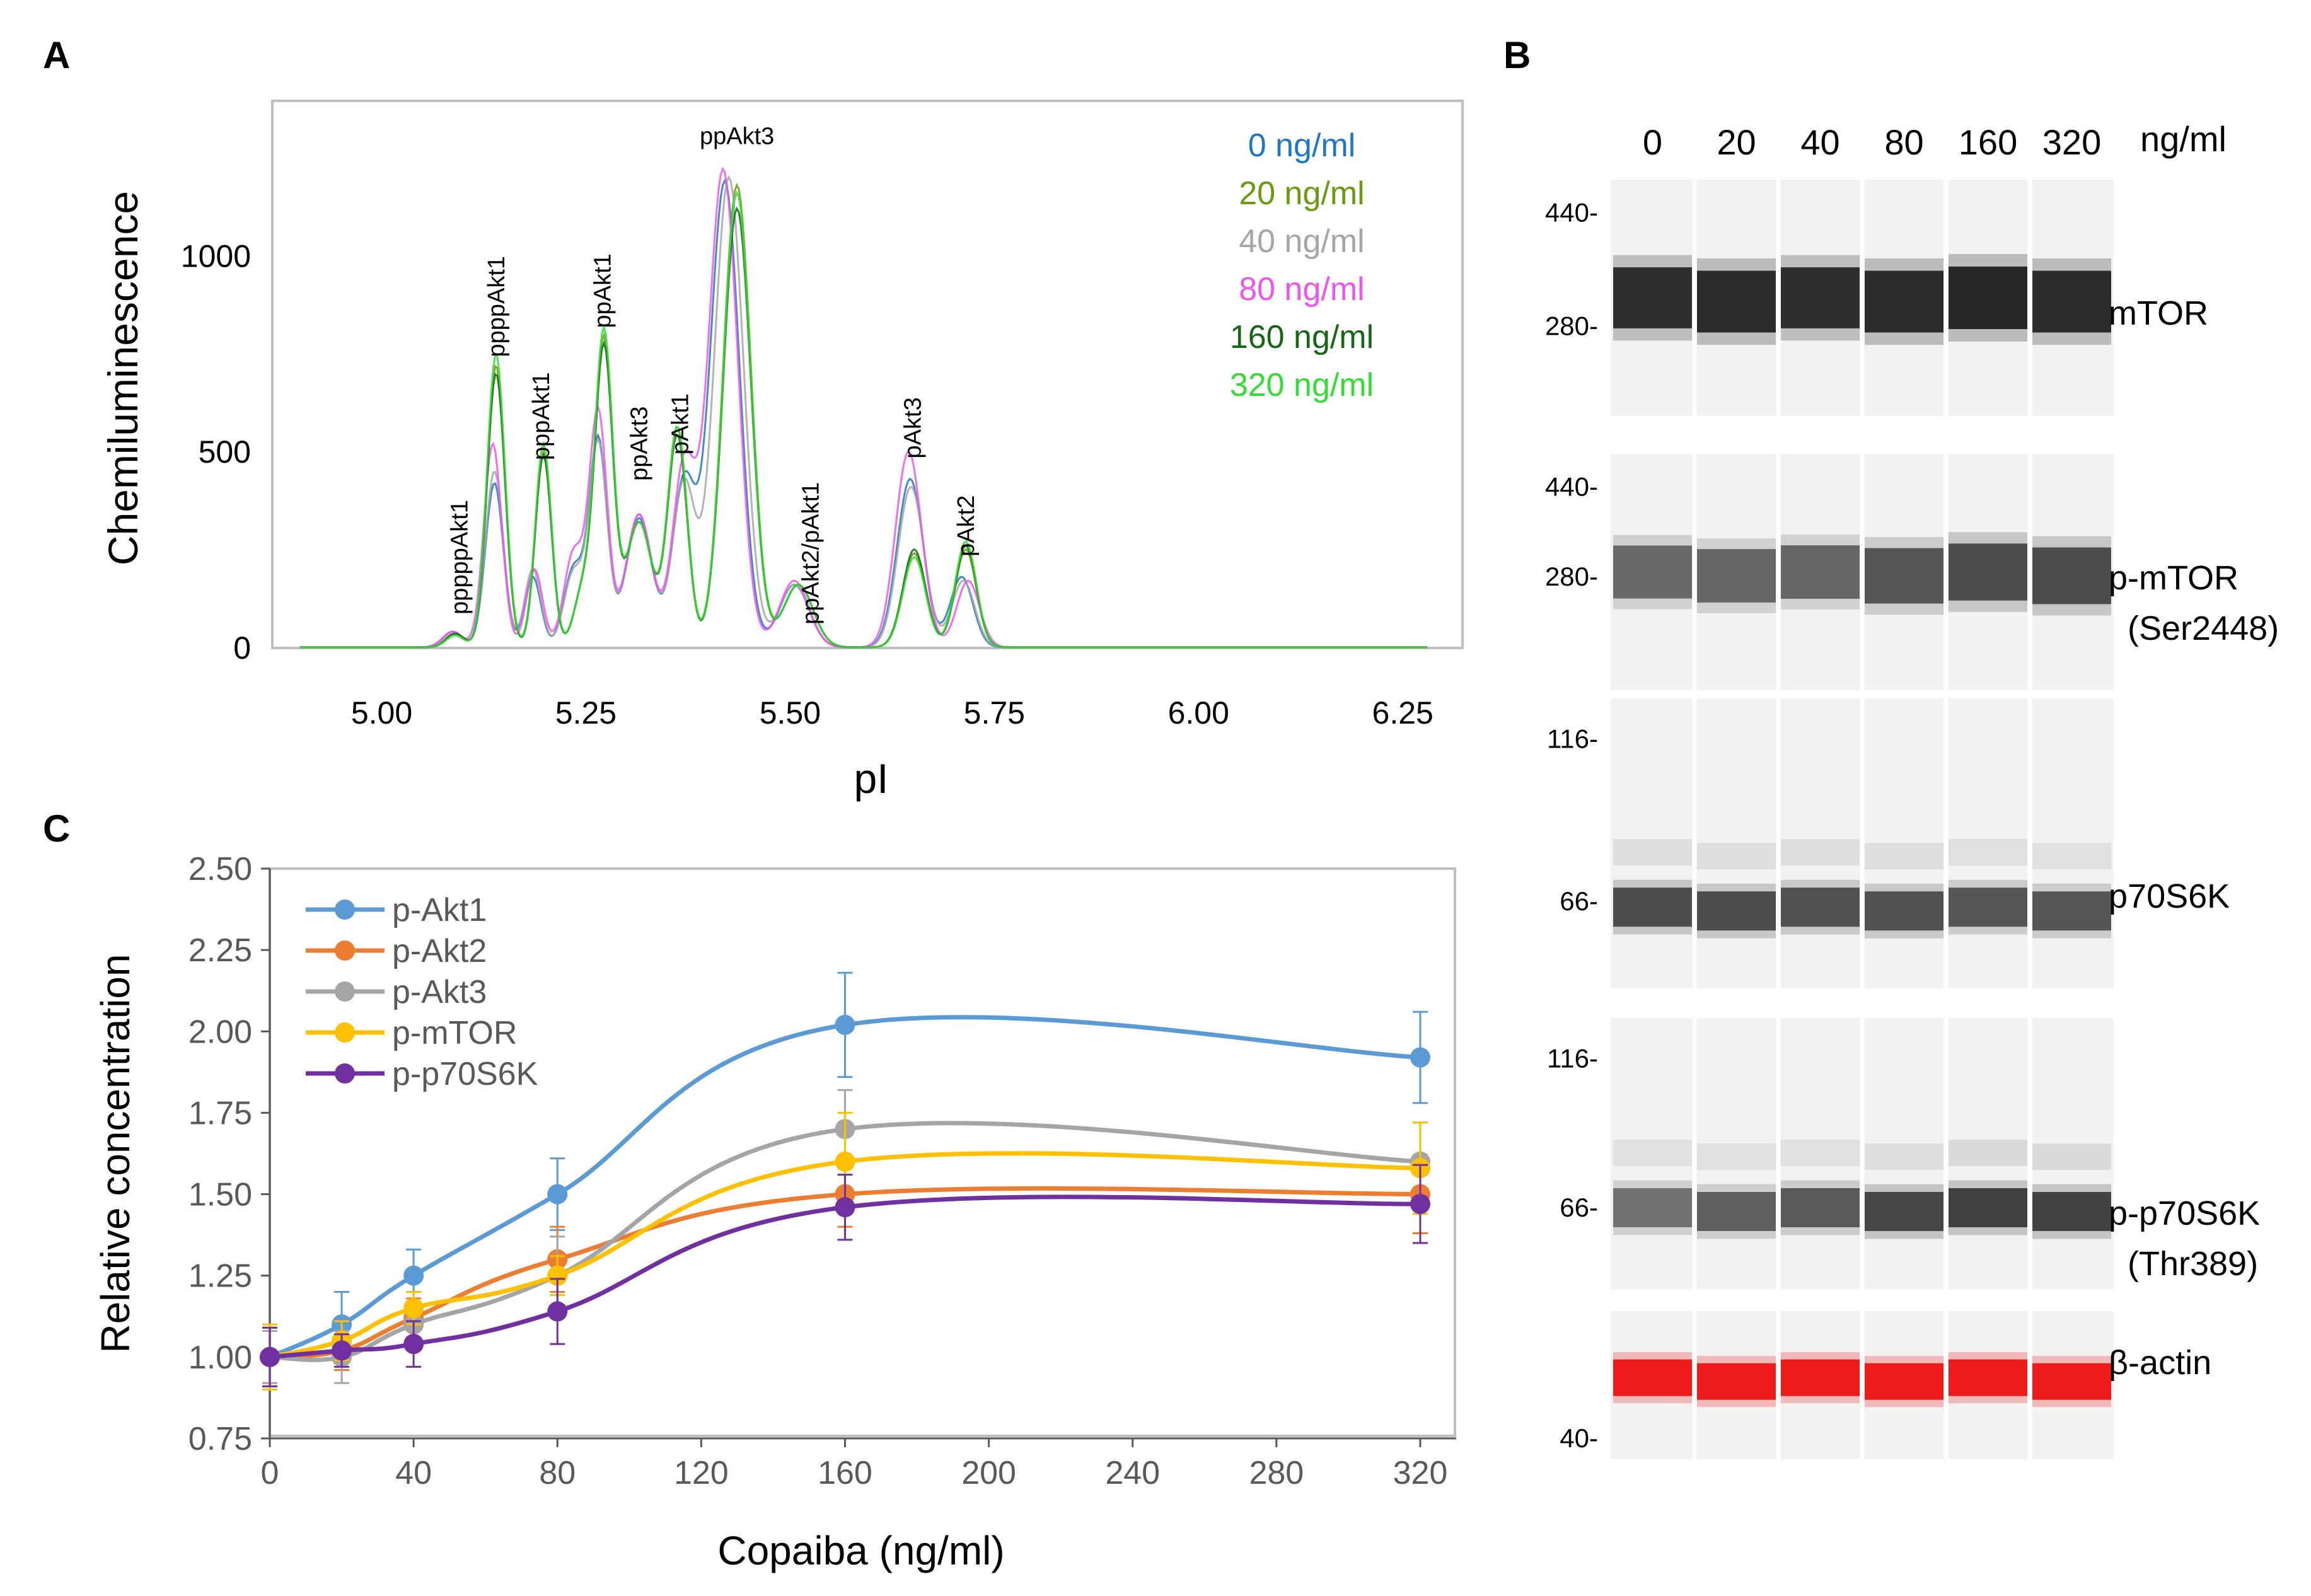  What do you see at coordinates (1276, 1473) in the screenshot?
I see `panel-c-xtick-label: 280` at bounding box center [1276, 1473].